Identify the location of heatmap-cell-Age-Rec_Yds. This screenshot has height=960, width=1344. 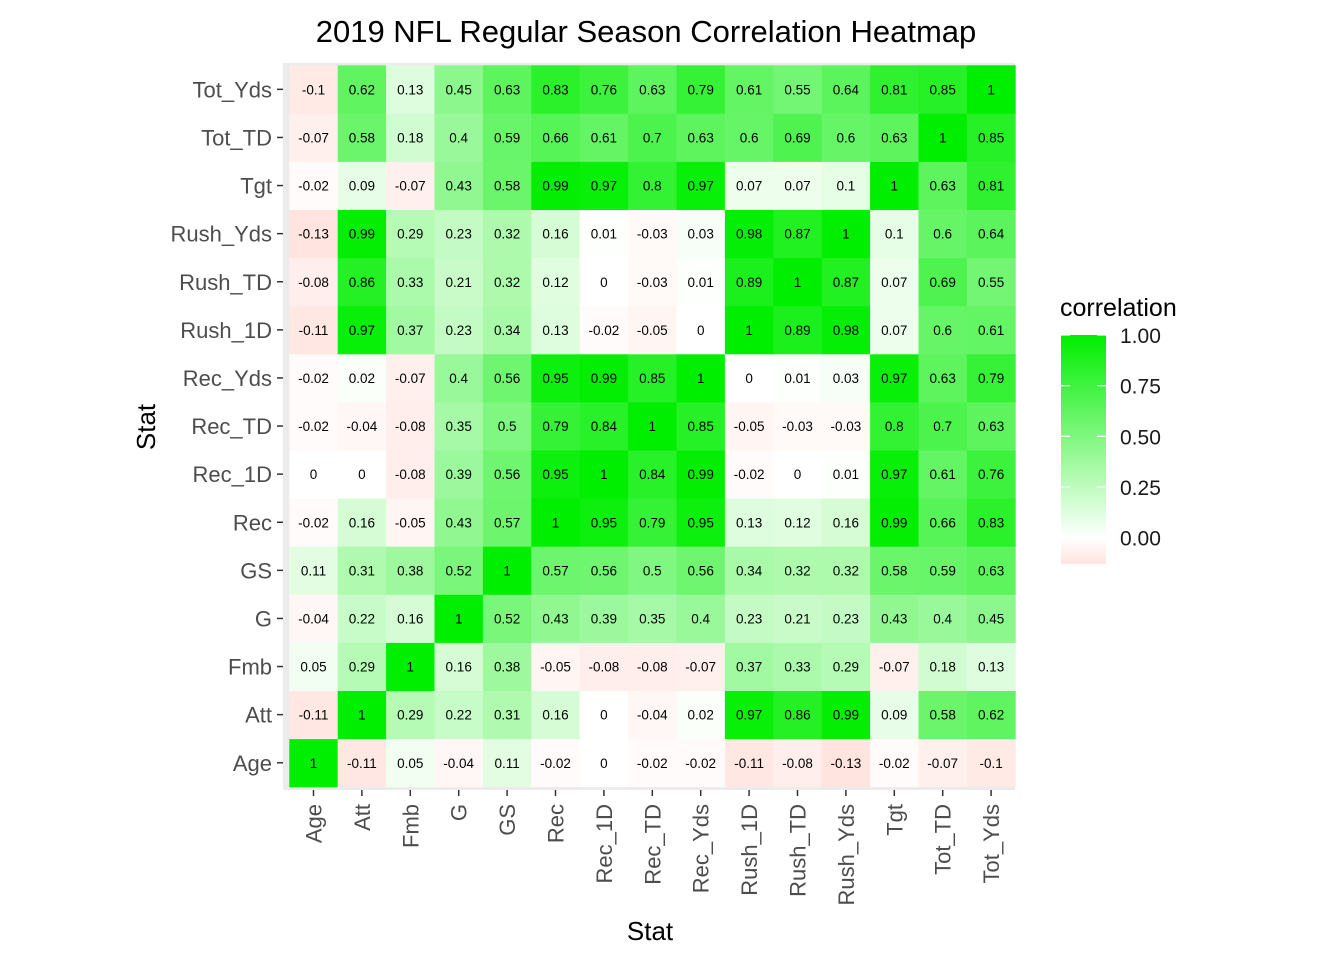
(314, 378).